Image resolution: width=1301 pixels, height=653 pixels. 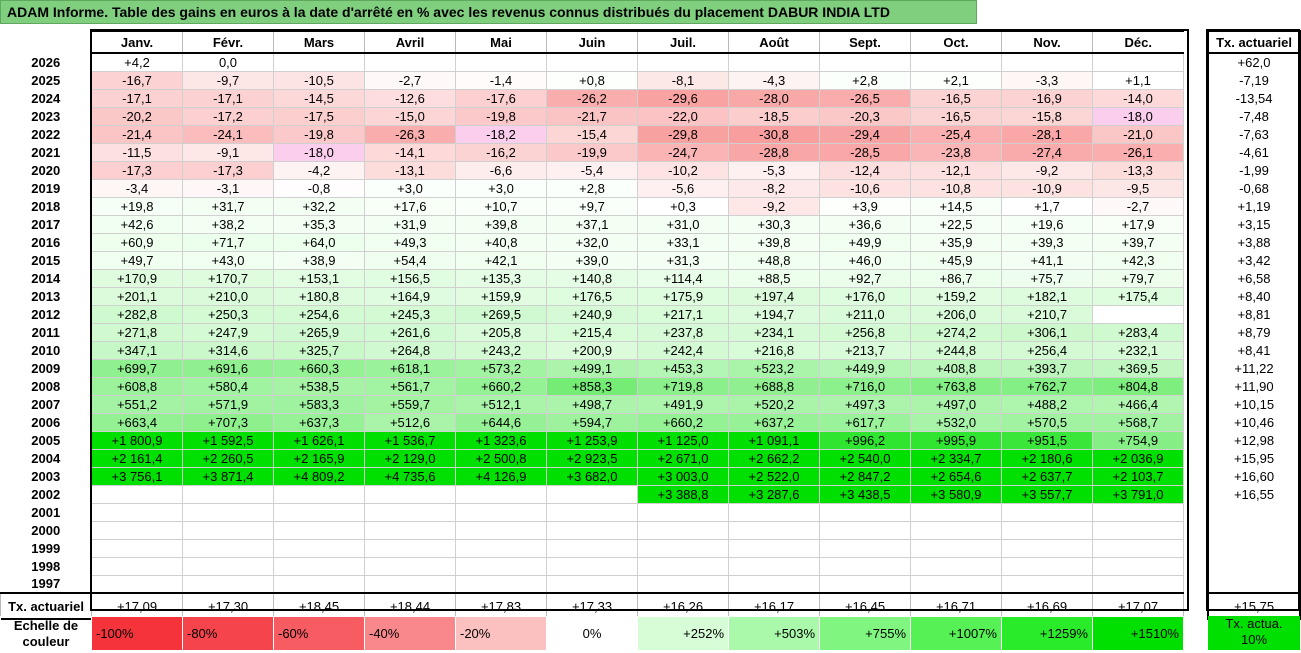 I want to click on gain-cell: +4,2, so click(x=137, y=62).